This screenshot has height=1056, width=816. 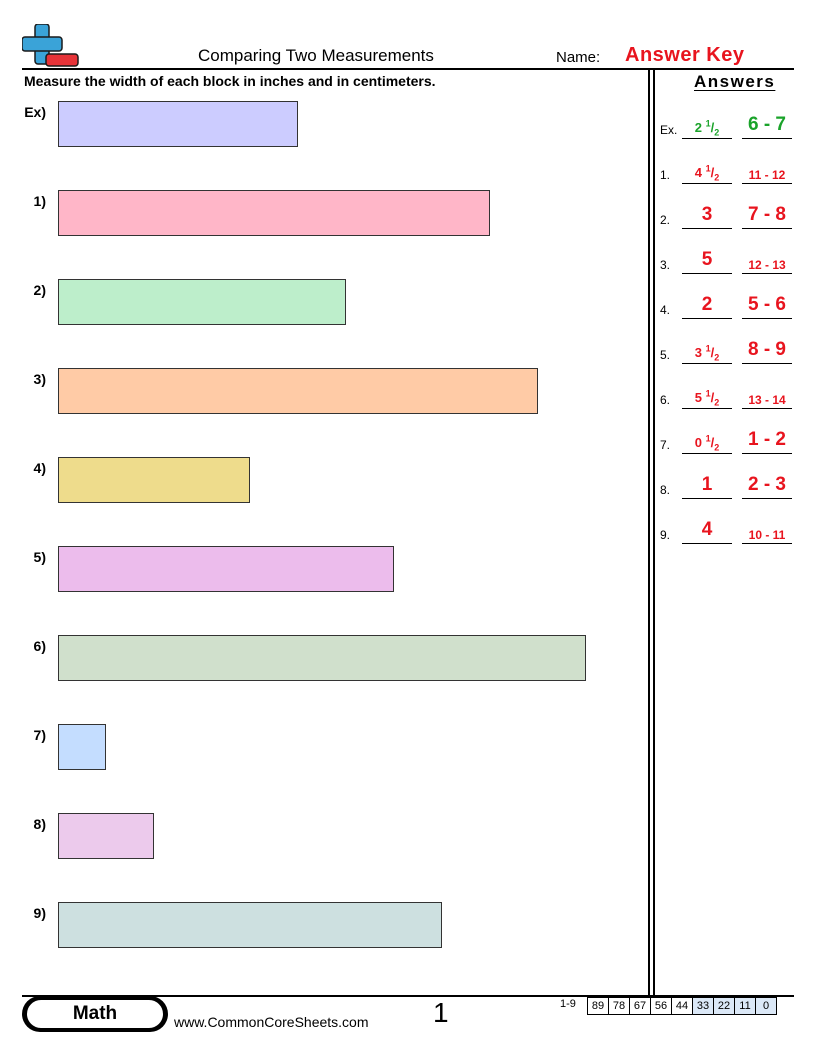 What do you see at coordinates (707, 215) in the screenshot?
I see `answer-inches: 3` at bounding box center [707, 215].